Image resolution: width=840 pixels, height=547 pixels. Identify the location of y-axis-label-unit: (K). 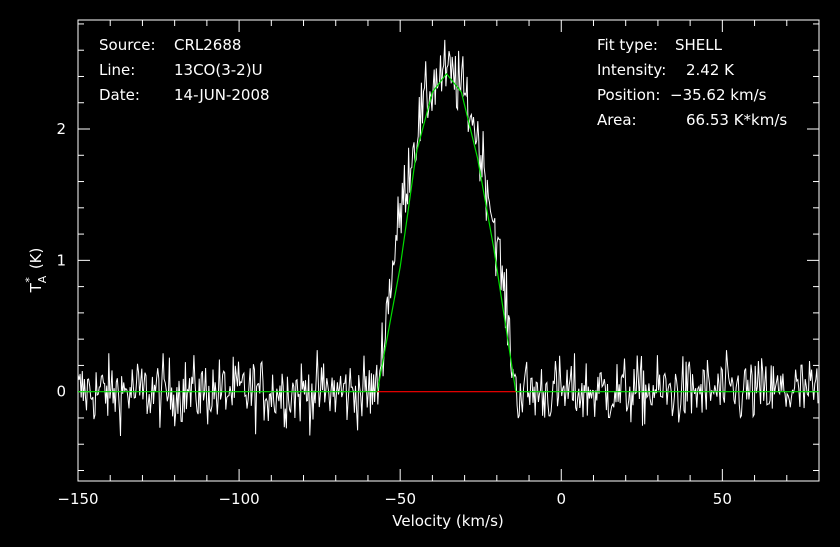
(36, 259).